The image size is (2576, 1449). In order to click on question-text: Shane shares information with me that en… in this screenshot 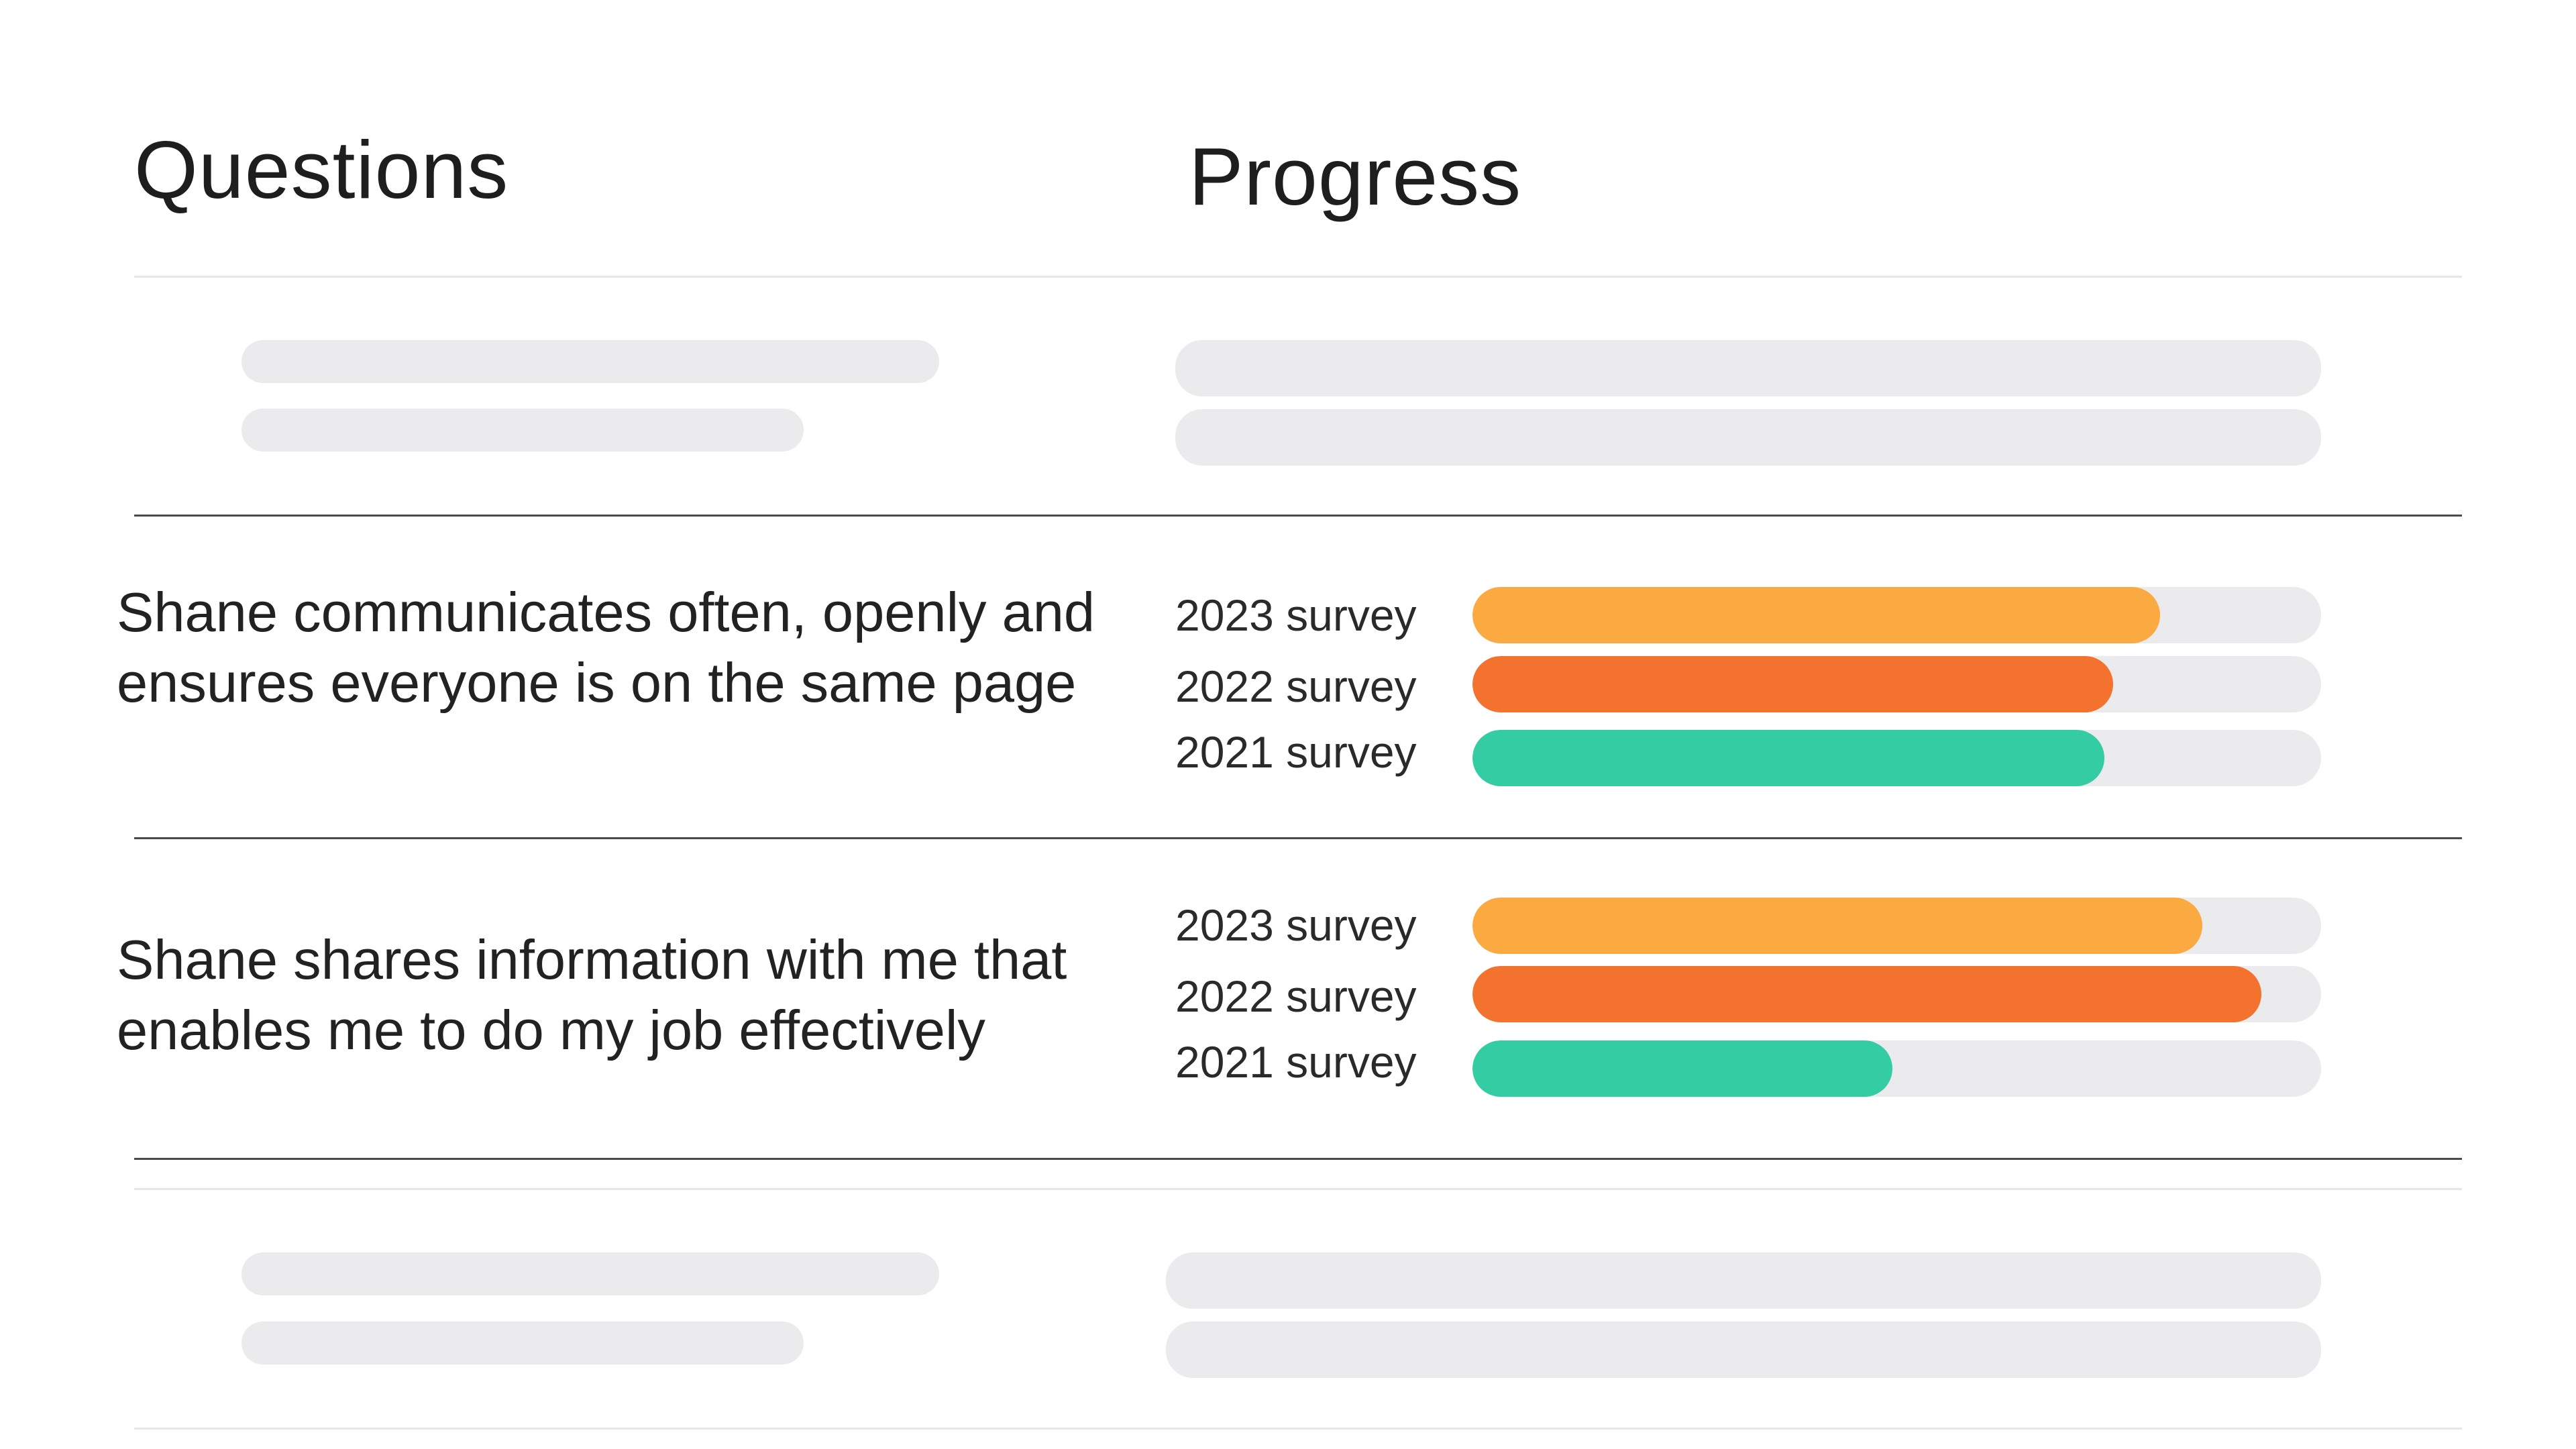, I will do `click(592, 994)`.